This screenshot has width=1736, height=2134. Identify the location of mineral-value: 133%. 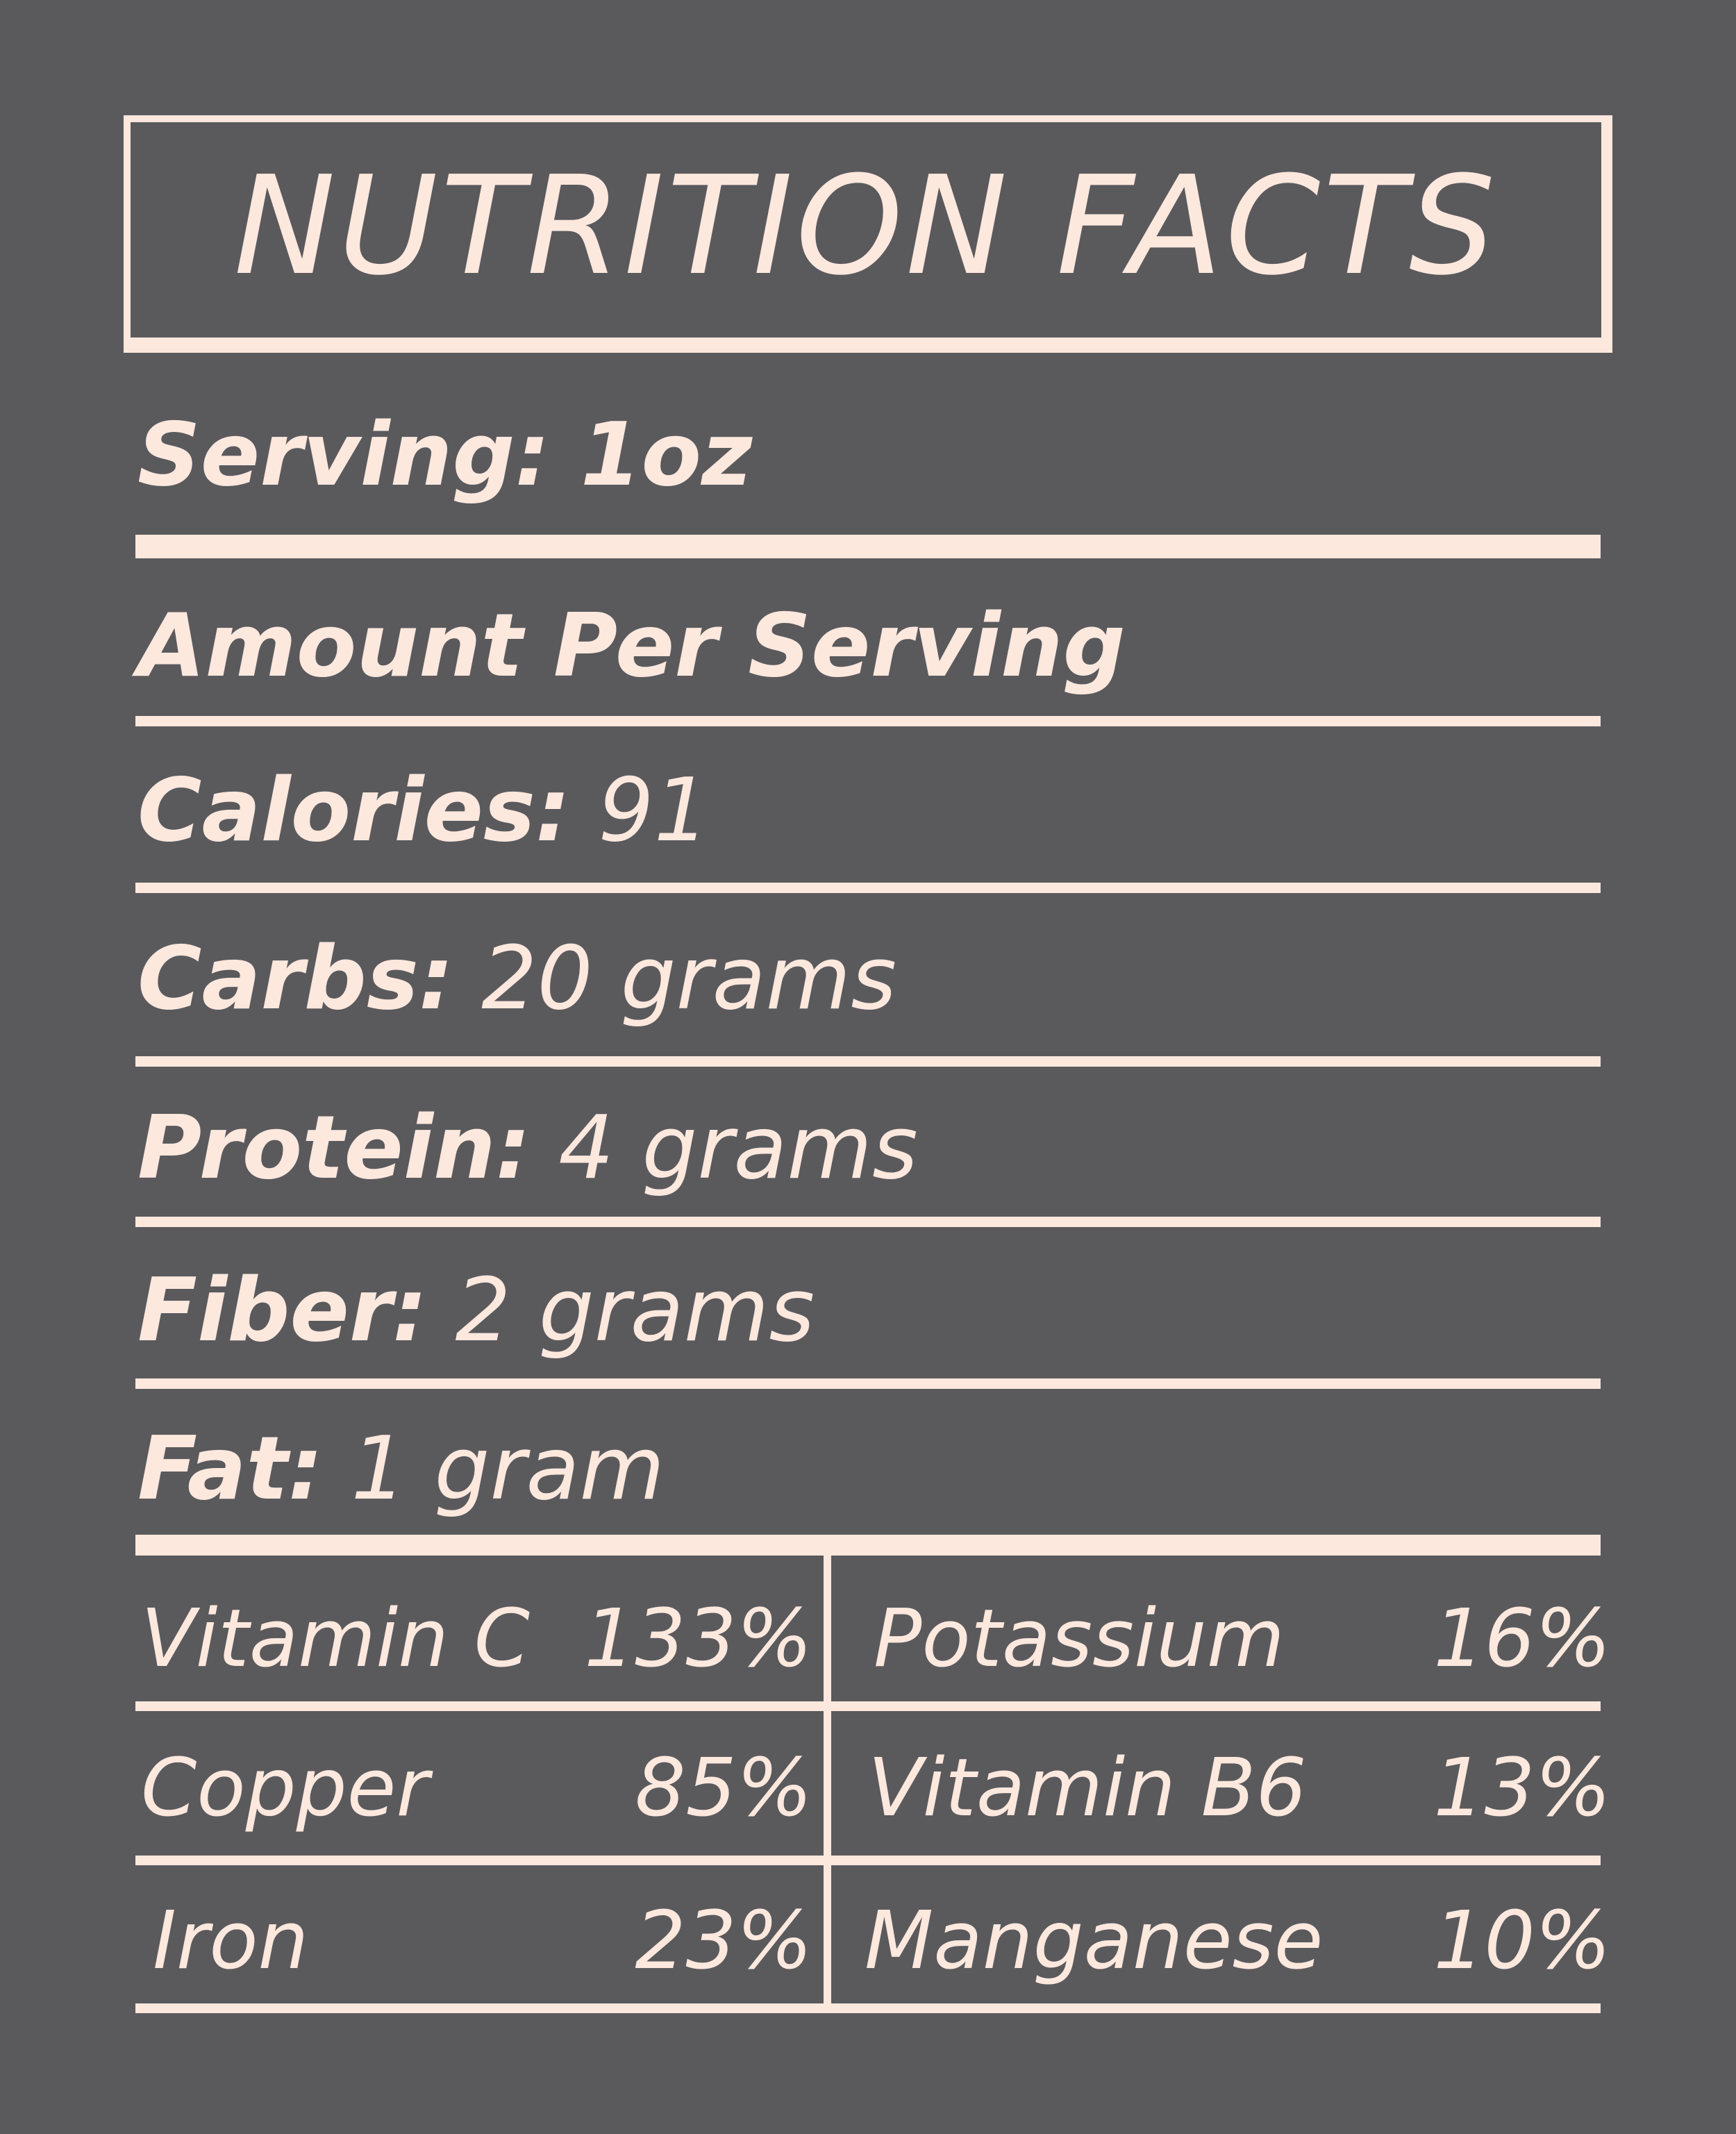
(698, 1638).